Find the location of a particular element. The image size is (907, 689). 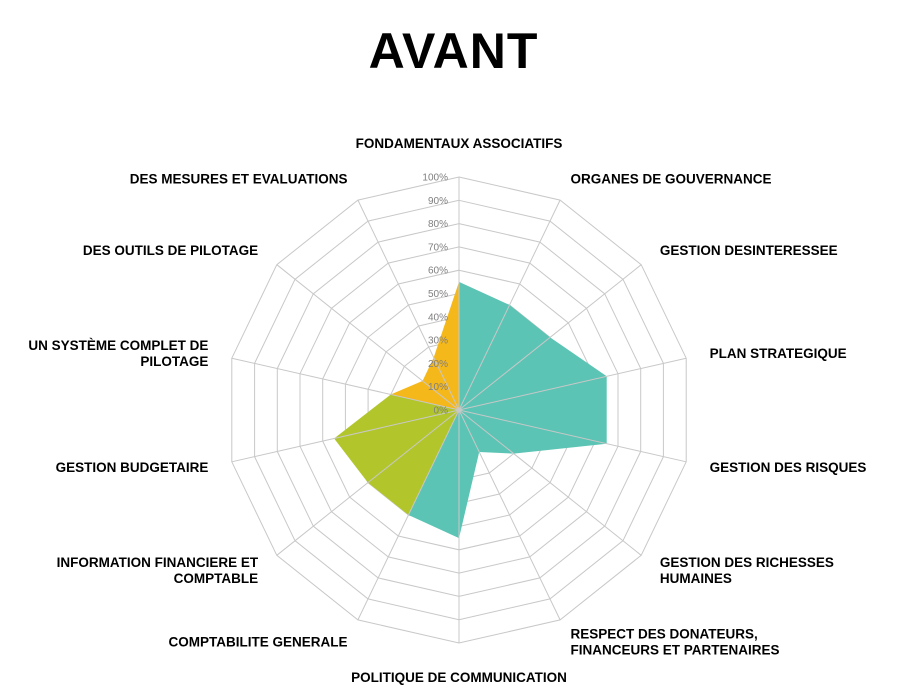

tick-label: 90% is located at coordinates (438, 201).